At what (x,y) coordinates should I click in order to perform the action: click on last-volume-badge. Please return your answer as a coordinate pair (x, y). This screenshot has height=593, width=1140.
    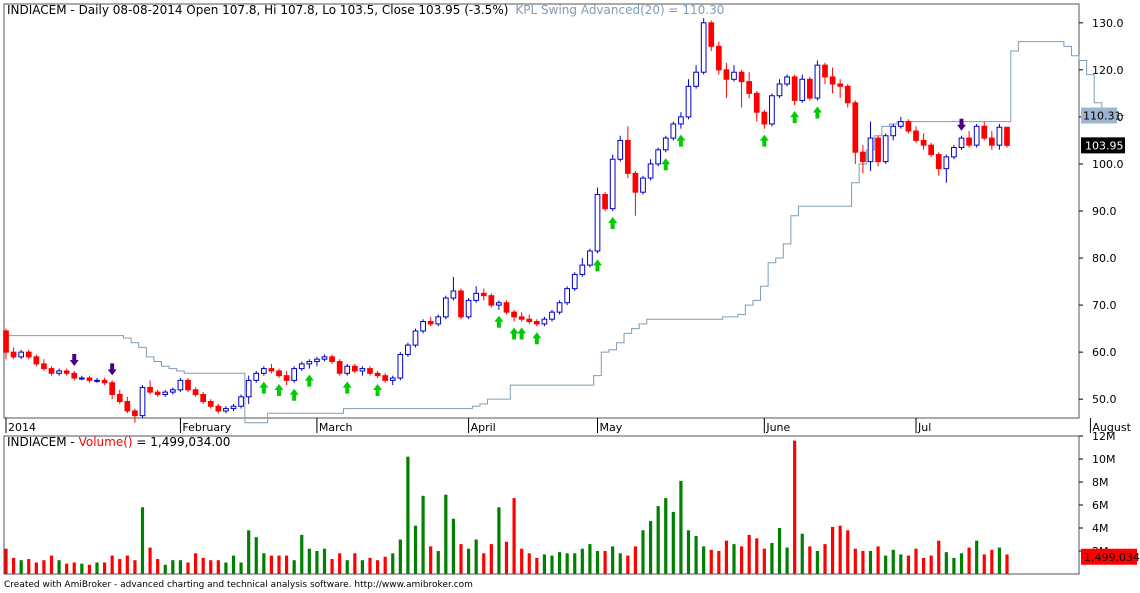
    Looking at the image, I should click on (1109, 556).